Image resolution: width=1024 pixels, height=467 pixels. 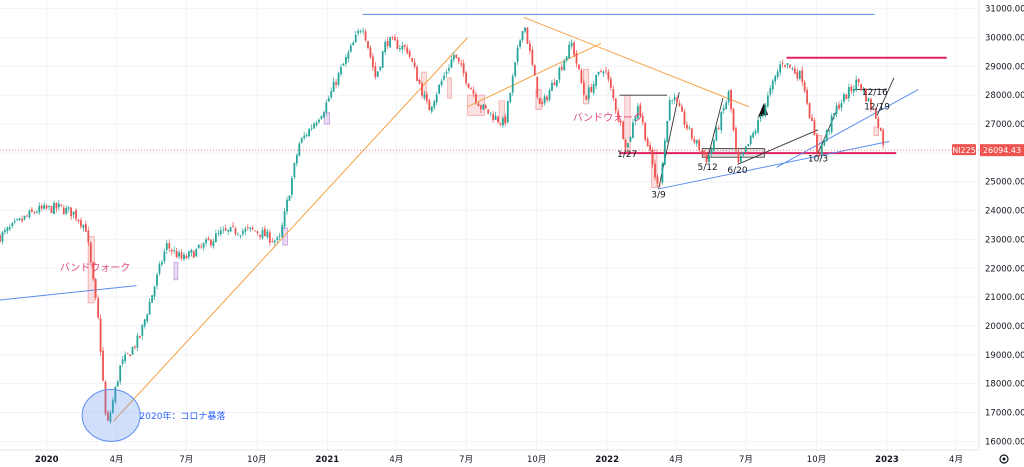 I want to click on bandwalk-label: バンドウォーク, so click(x=95, y=268).